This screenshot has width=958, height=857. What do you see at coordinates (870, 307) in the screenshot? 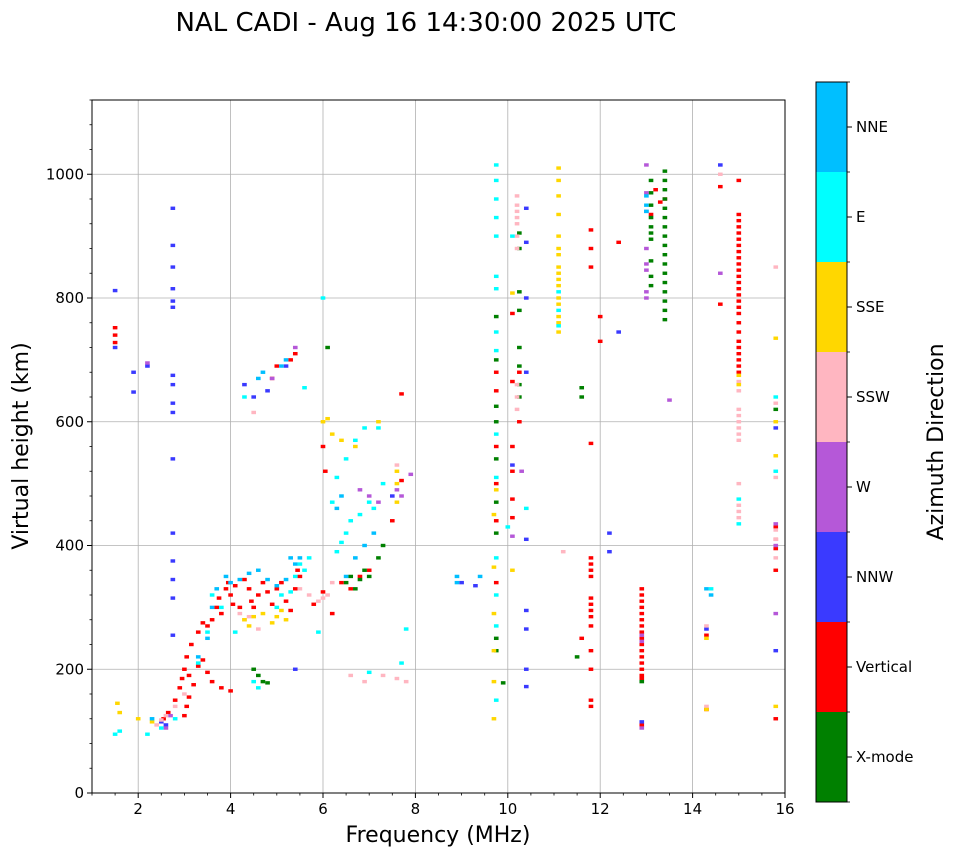
I see `colorbar-label: SSE` at bounding box center [870, 307].